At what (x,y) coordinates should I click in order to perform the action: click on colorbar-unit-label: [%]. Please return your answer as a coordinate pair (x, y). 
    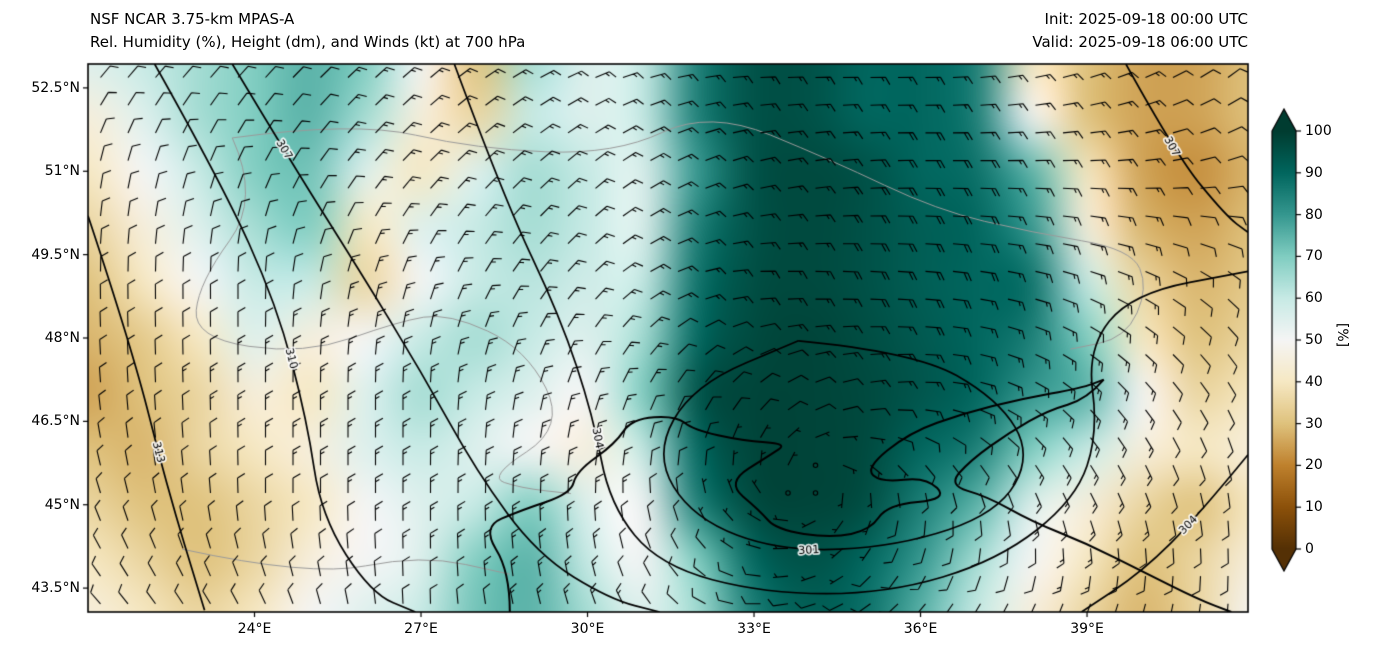
    Looking at the image, I should click on (1342, 335).